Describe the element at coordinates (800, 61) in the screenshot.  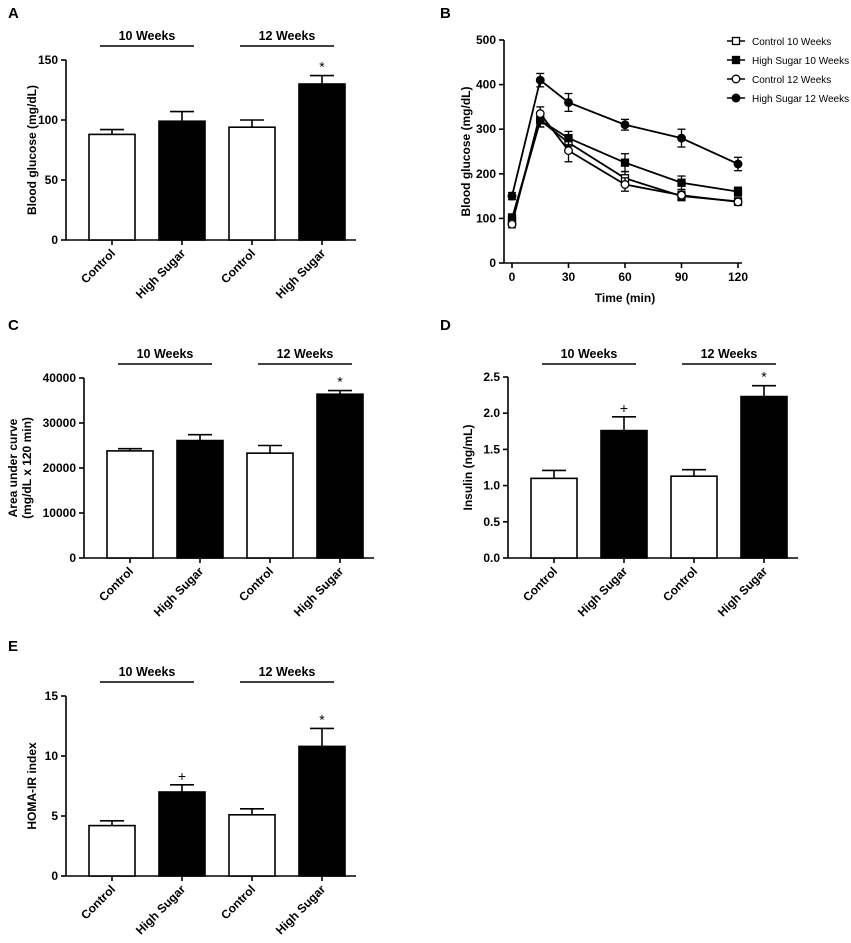
I see `legend-label: High Sugar 10 Weeks` at that location.